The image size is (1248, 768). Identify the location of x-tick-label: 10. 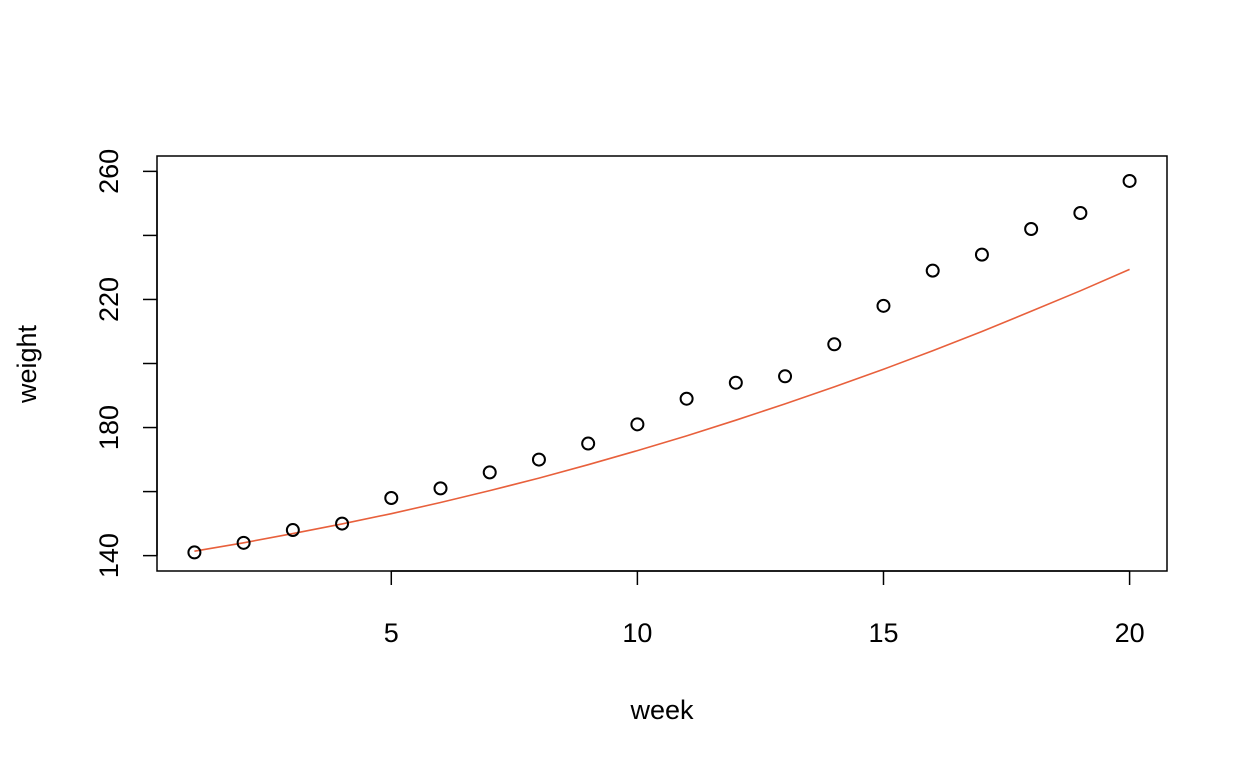
(637, 633).